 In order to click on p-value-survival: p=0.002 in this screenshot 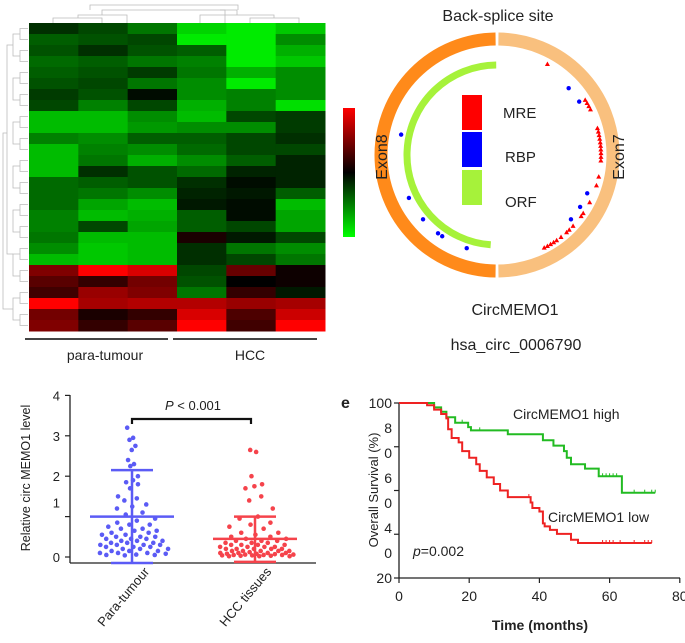, I will do `click(438, 551)`.